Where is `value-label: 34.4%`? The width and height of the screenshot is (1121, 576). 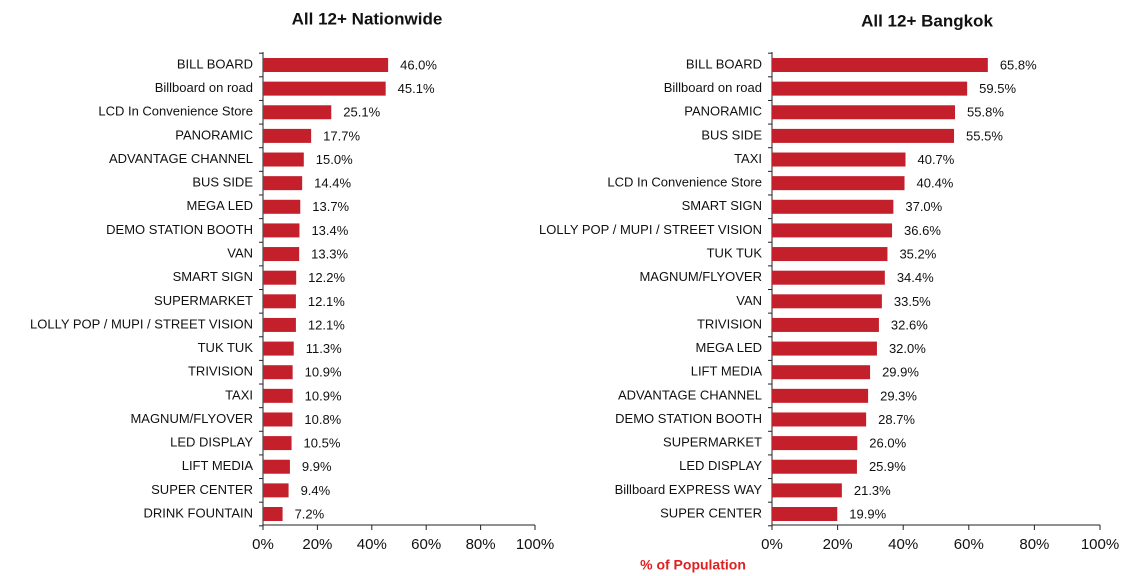 value-label: 34.4% is located at coordinates (915, 277).